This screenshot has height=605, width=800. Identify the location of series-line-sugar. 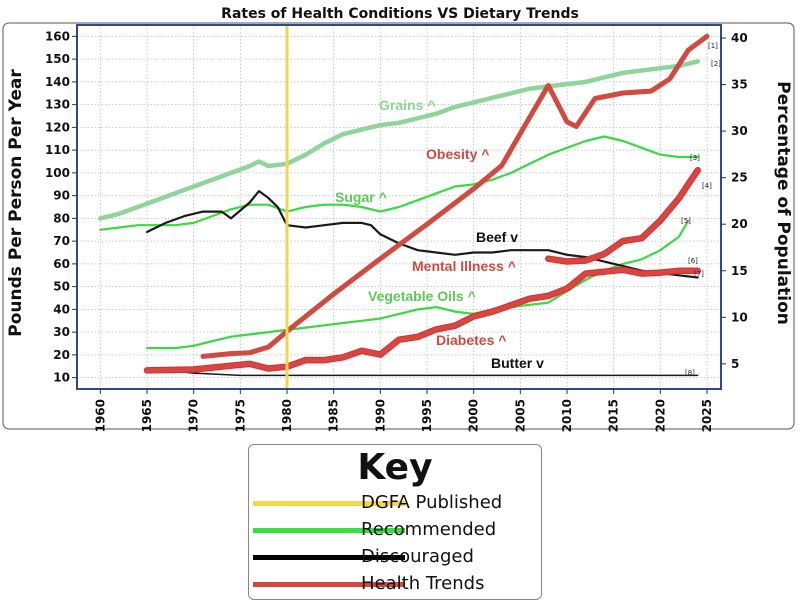
(399, 183).